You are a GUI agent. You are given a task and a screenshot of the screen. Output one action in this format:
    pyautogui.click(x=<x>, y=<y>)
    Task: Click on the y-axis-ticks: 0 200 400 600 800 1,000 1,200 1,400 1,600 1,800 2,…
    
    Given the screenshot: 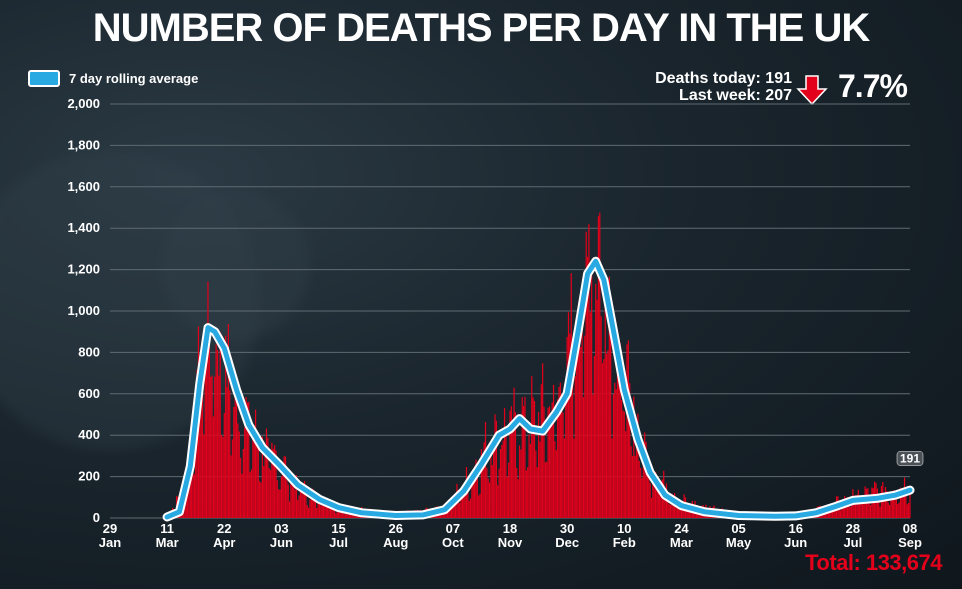 What is the action you would take?
    pyautogui.click(x=83, y=310)
    